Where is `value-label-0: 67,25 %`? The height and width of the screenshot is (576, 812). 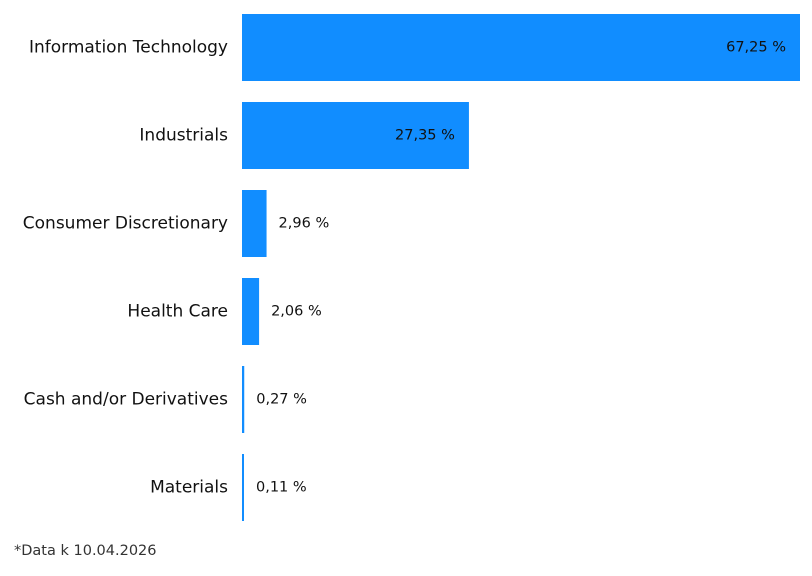 value-label-0: 67,25 % is located at coordinates (756, 48).